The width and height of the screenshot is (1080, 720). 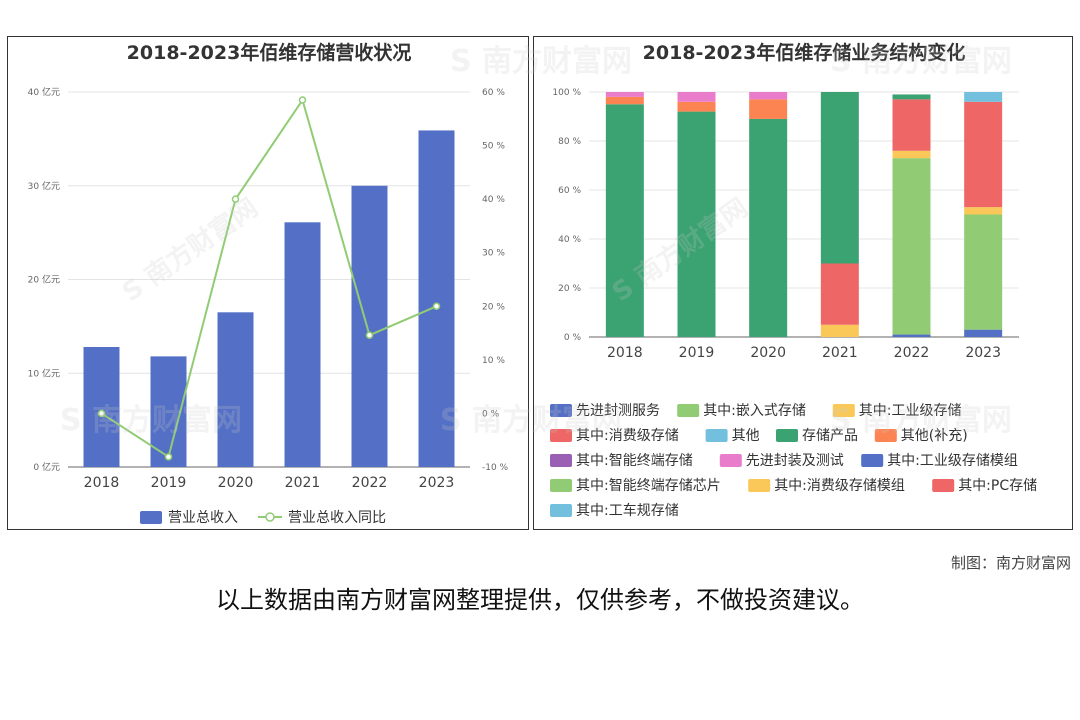 I want to click on legend-label: 其中:智能终端存储, so click(x=634, y=461).